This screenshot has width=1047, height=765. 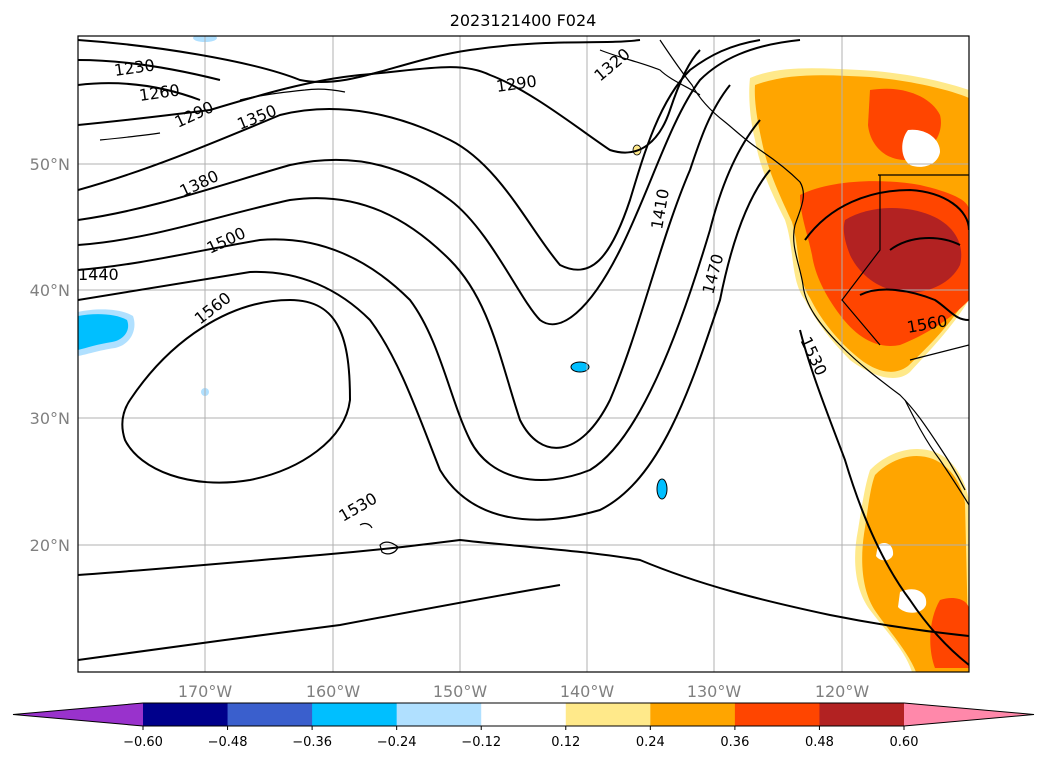 What do you see at coordinates (228, 742) in the screenshot?
I see `colorbar-tick-label: −0.48` at bounding box center [228, 742].